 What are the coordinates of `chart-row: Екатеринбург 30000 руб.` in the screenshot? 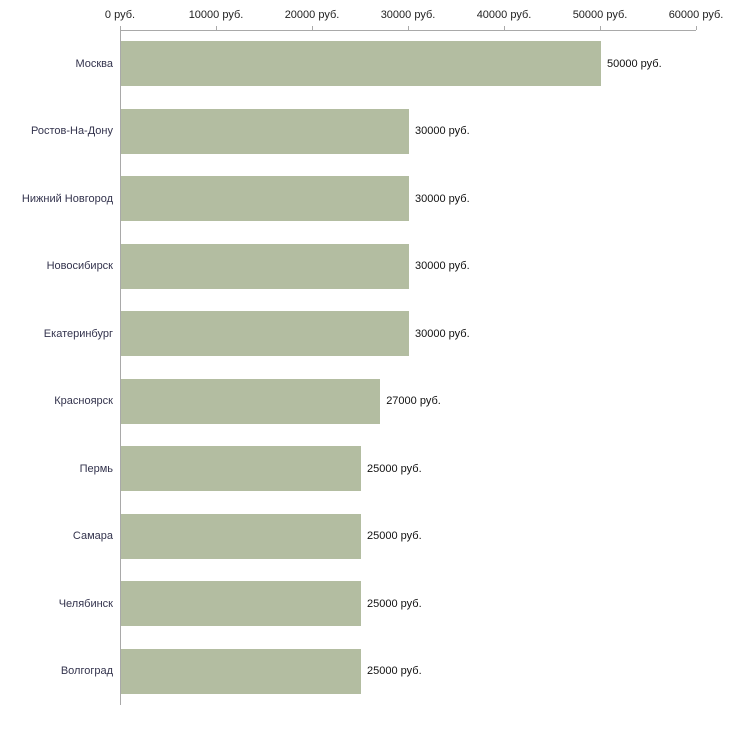 It's located at (365, 334).